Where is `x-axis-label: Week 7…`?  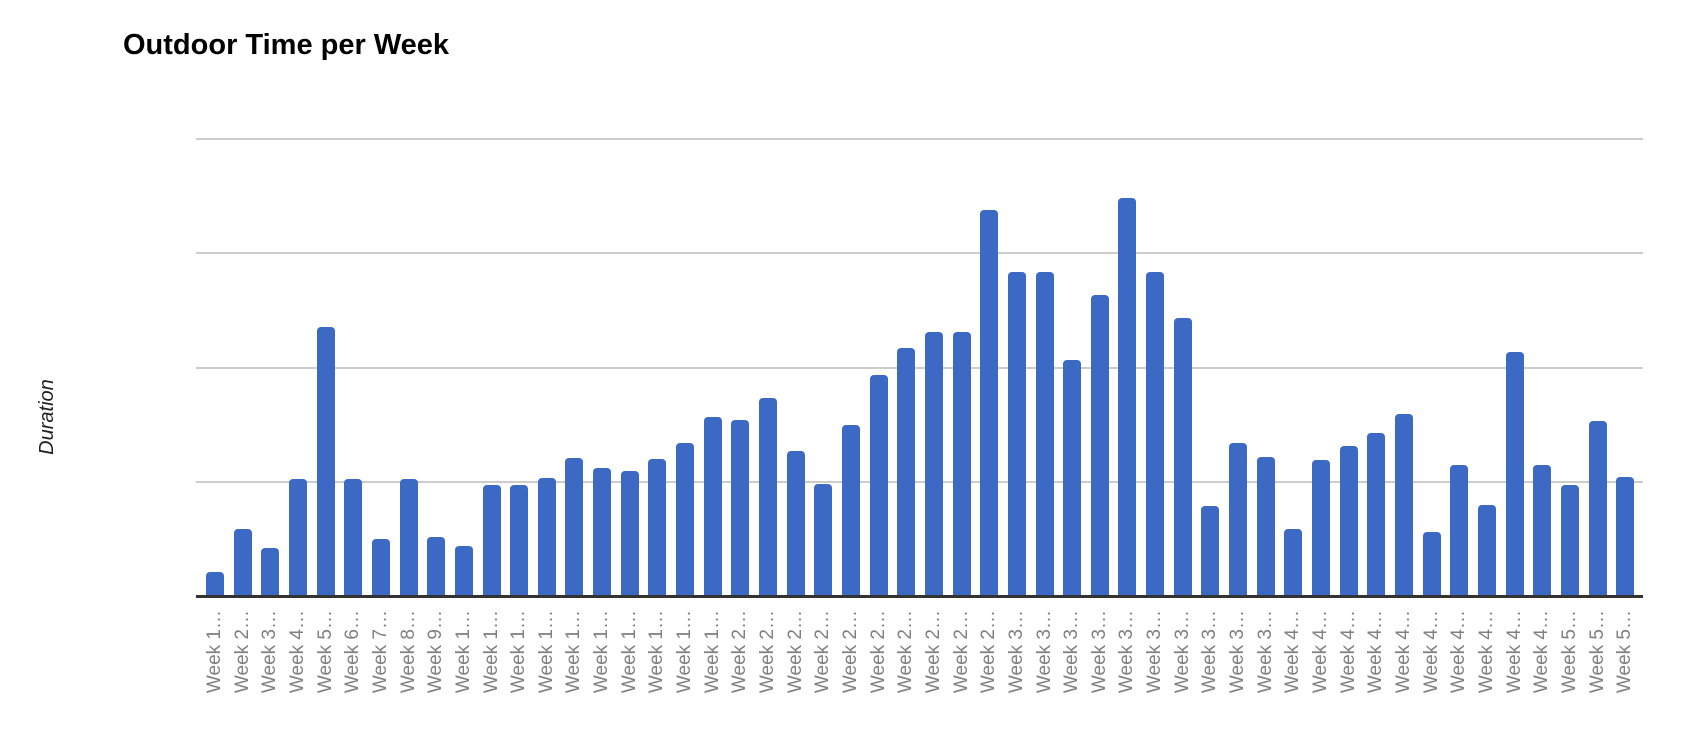 x-axis-label: Week 7… is located at coordinates (380, 652).